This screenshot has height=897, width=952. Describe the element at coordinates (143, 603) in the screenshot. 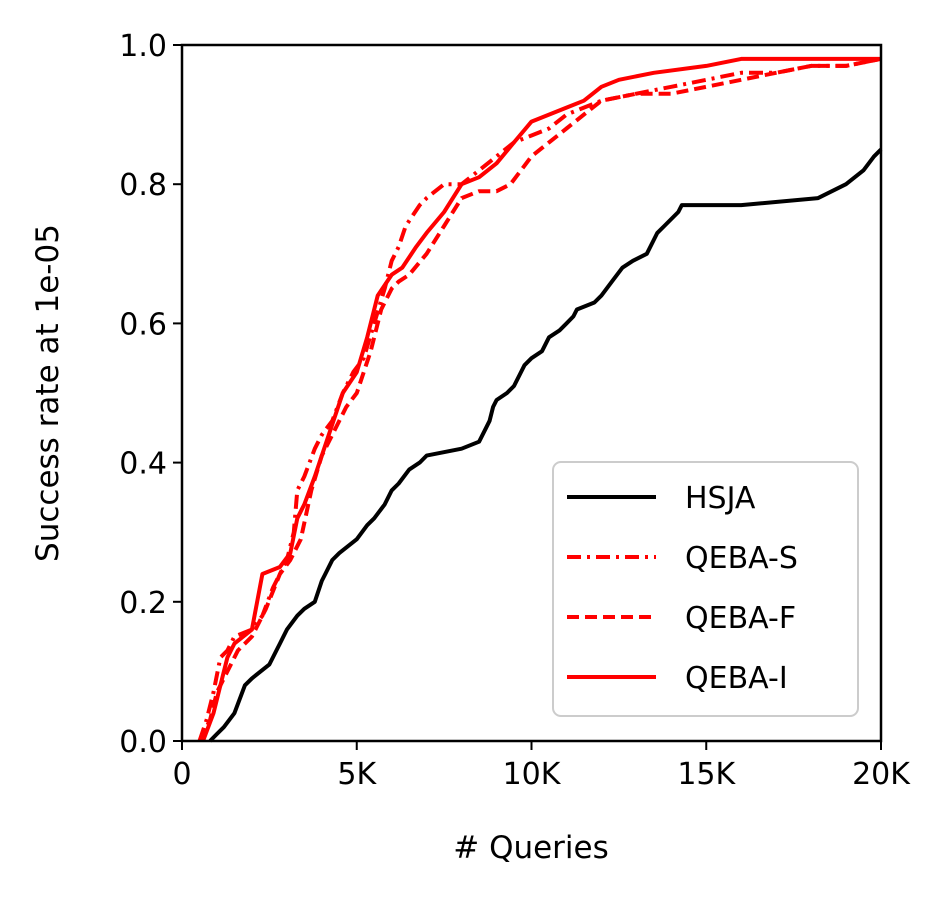

I see `y-tick-label: 0.2` at that location.